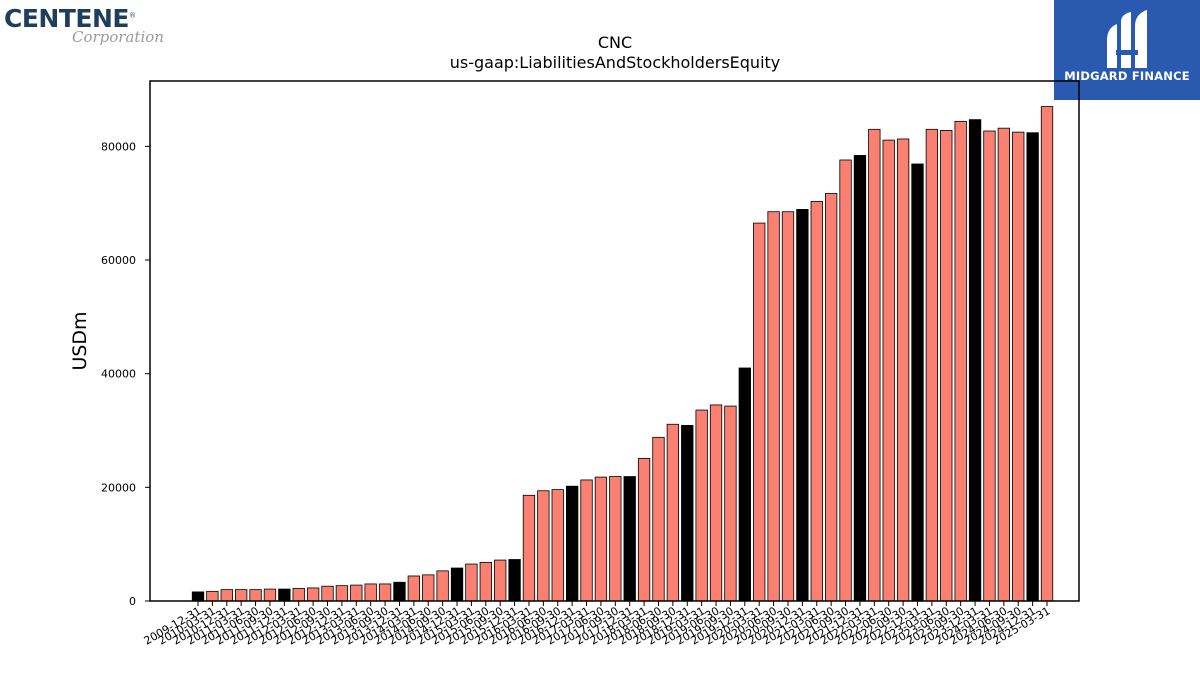  What do you see at coordinates (1127, 76) in the screenshot?
I see `partner-name: MIDGARD FINANCE` at bounding box center [1127, 76].